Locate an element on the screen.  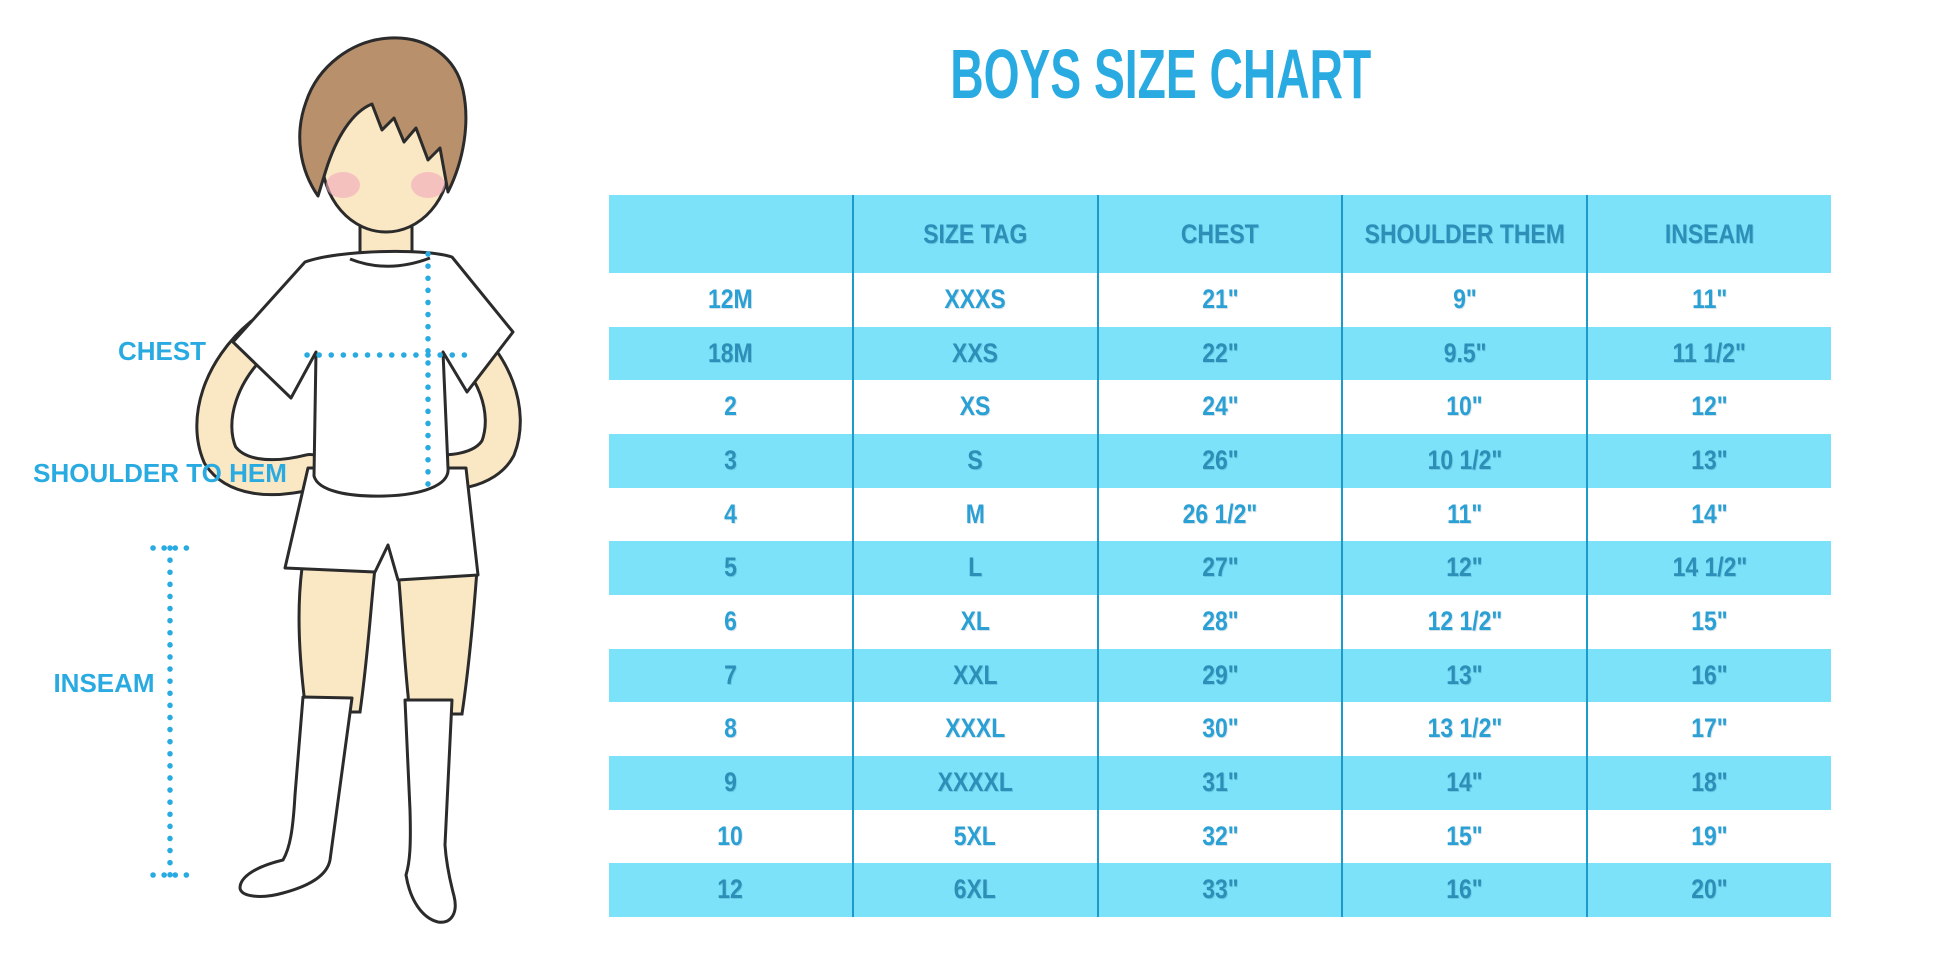
cell-inseam: 12" is located at coordinates (1709, 406).